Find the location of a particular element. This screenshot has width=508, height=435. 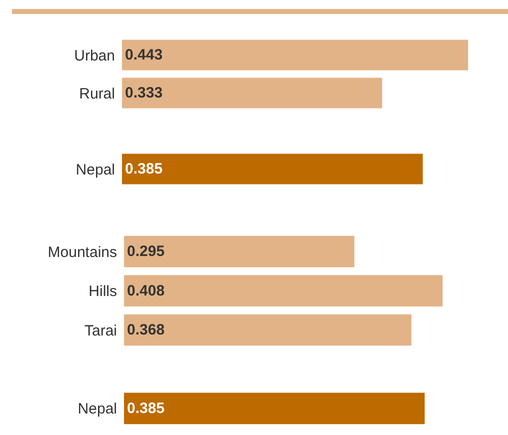

data-label: 0.368 is located at coordinates (146, 330).